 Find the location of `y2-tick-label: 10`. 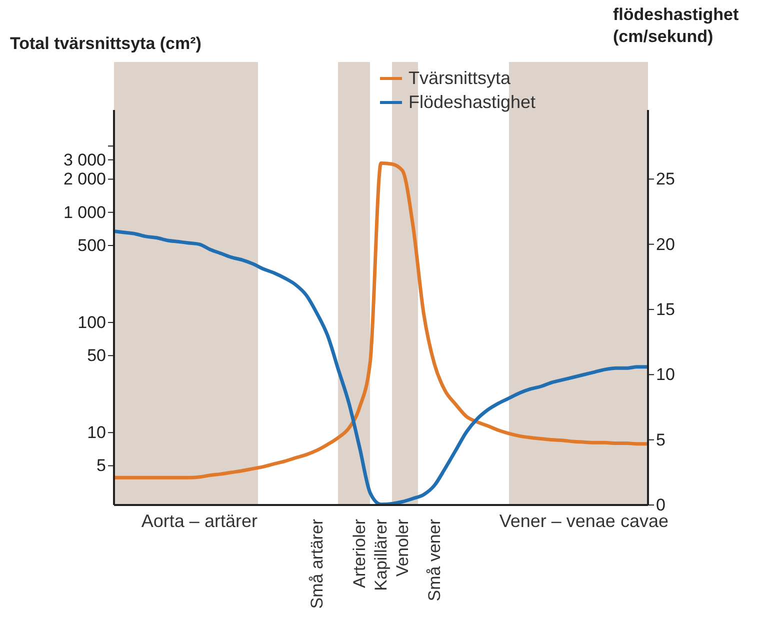

y2-tick-label: 10 is located at coordinates (665, 374).